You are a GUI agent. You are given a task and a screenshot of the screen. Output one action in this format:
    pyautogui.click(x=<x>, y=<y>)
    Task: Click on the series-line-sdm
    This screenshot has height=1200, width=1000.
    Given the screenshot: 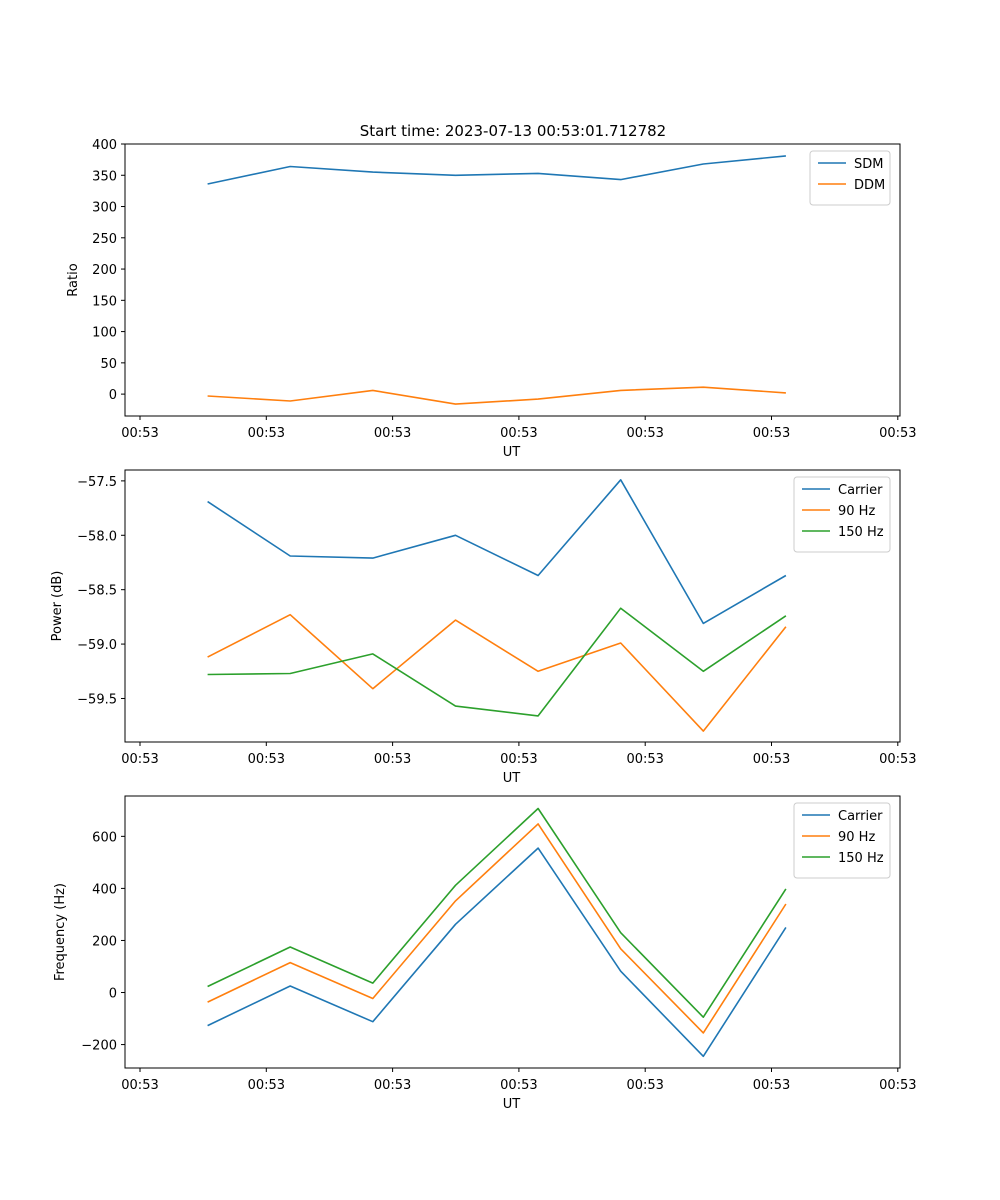 What is the action you would take?
    pyautogui.click(x=496, y=170)
    